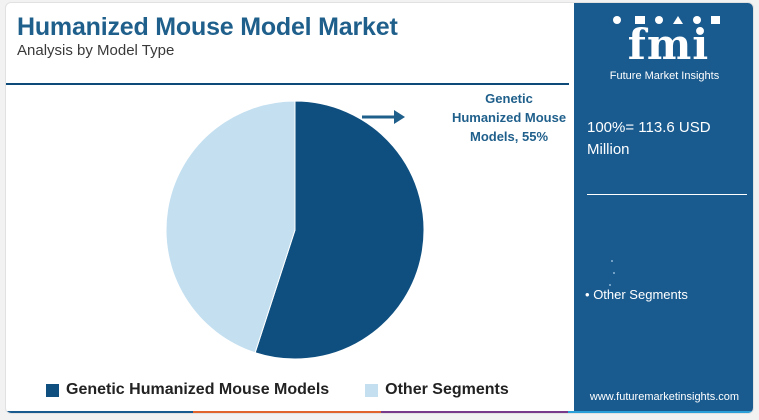 This screenshot has width=759, height=420. Describe the element at coordinates (613, 278) in the screenshot. I see `dot-pattern-icon` at that location.